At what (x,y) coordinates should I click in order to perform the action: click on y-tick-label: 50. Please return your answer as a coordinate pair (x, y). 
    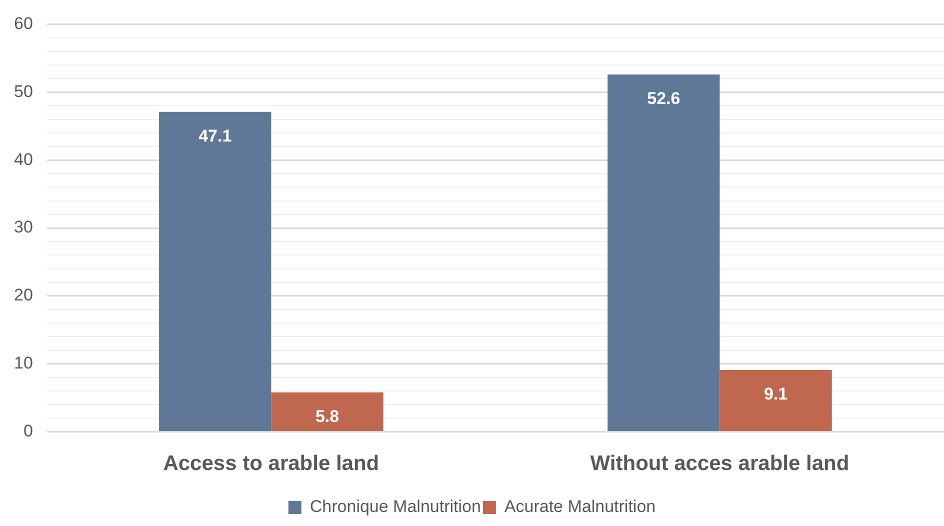
    Looking at the image, I should click on (23, 91).